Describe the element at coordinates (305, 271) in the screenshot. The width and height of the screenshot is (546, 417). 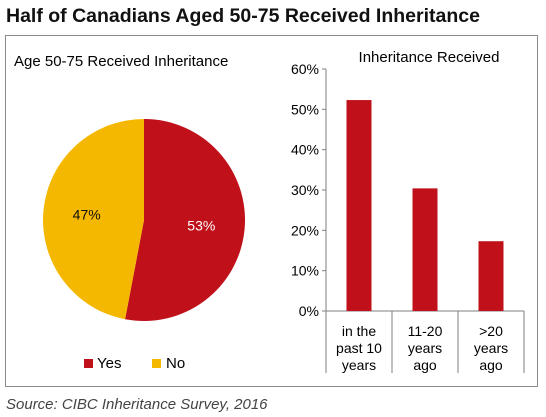
I see `y-tick-label: 10%` at that location.